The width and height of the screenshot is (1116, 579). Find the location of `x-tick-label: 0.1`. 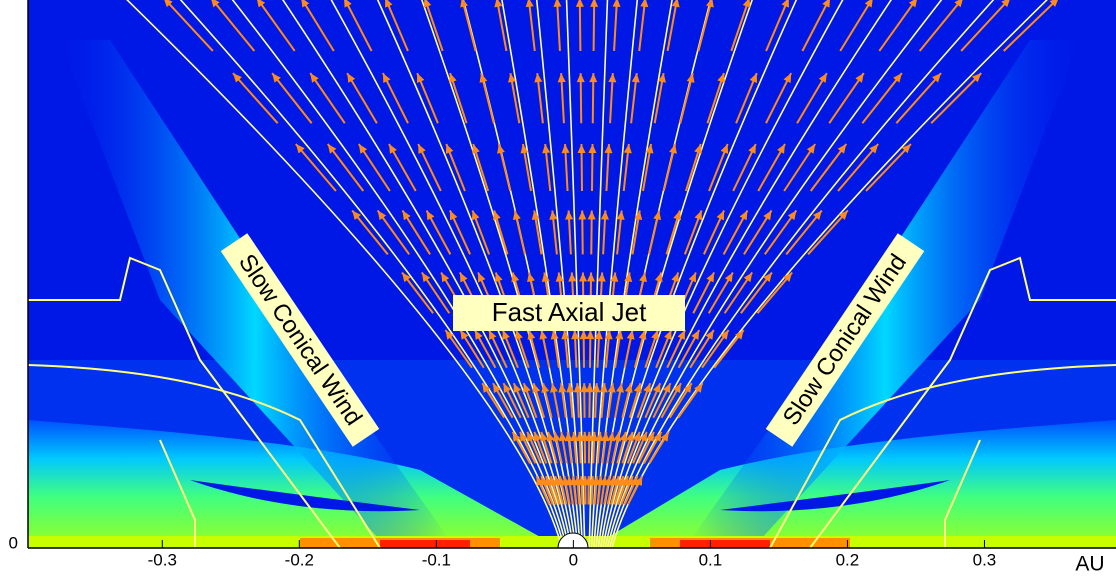

x-tick-label: 0.1 is located at coordinates (711, 559).